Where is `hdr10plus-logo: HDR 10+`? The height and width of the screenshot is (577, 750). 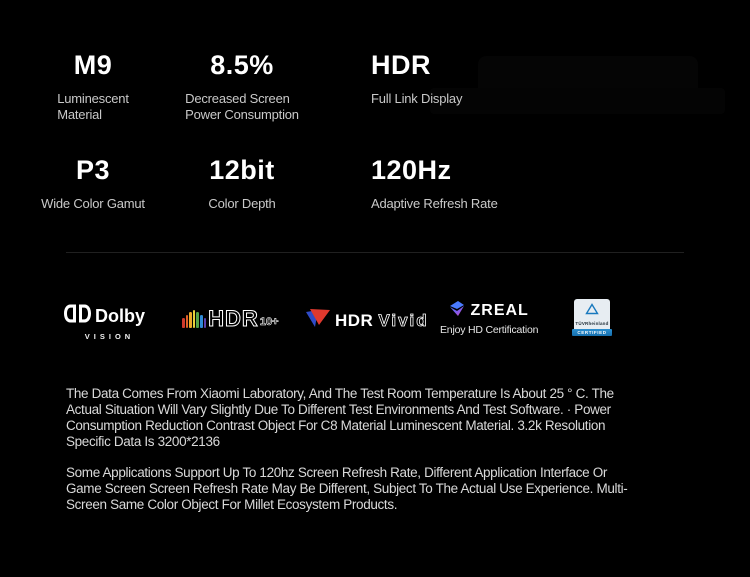
hdr10plus-logo: HDR 10+ is located at coordinates (230, 318).